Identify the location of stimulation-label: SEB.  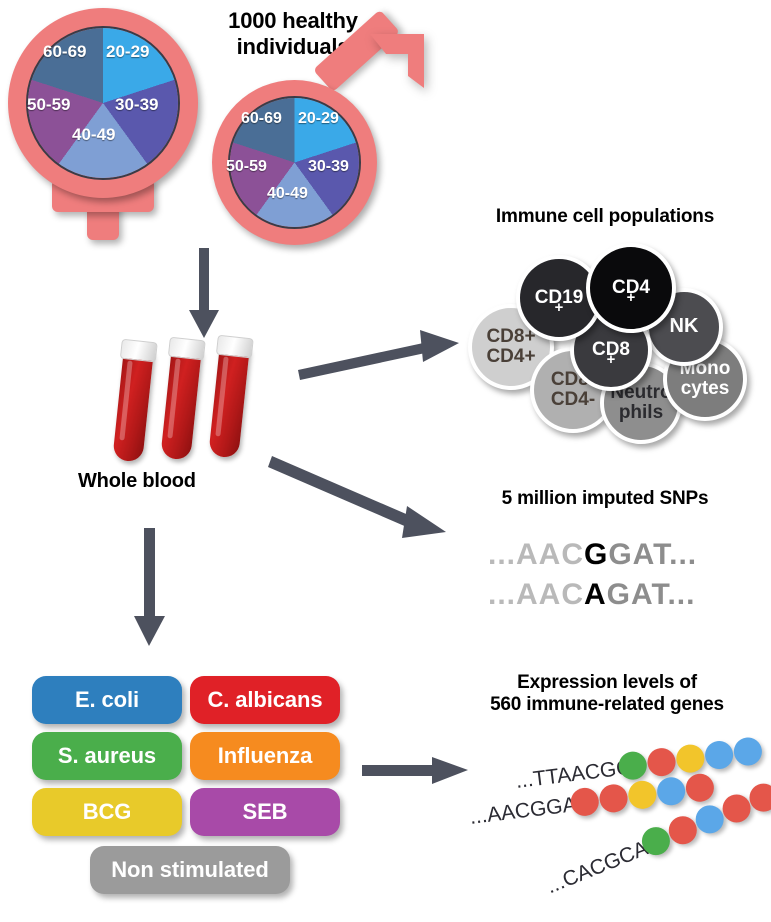
(265, 811).